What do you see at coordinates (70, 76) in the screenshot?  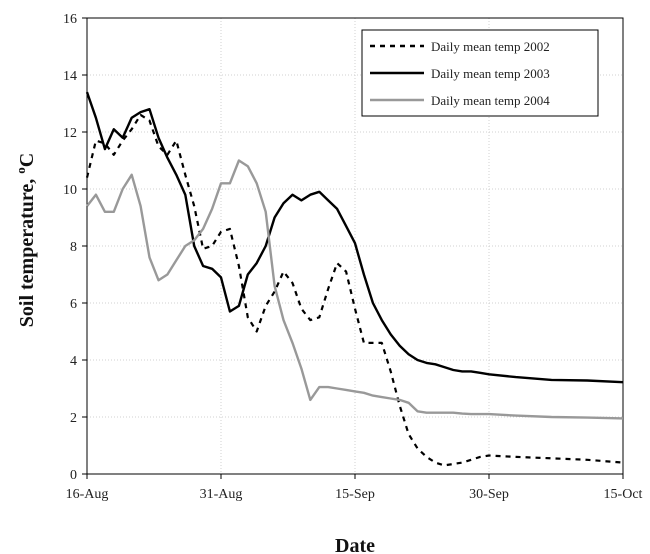 I see `y-tick-label: 14` at bounding box center [70, 76].